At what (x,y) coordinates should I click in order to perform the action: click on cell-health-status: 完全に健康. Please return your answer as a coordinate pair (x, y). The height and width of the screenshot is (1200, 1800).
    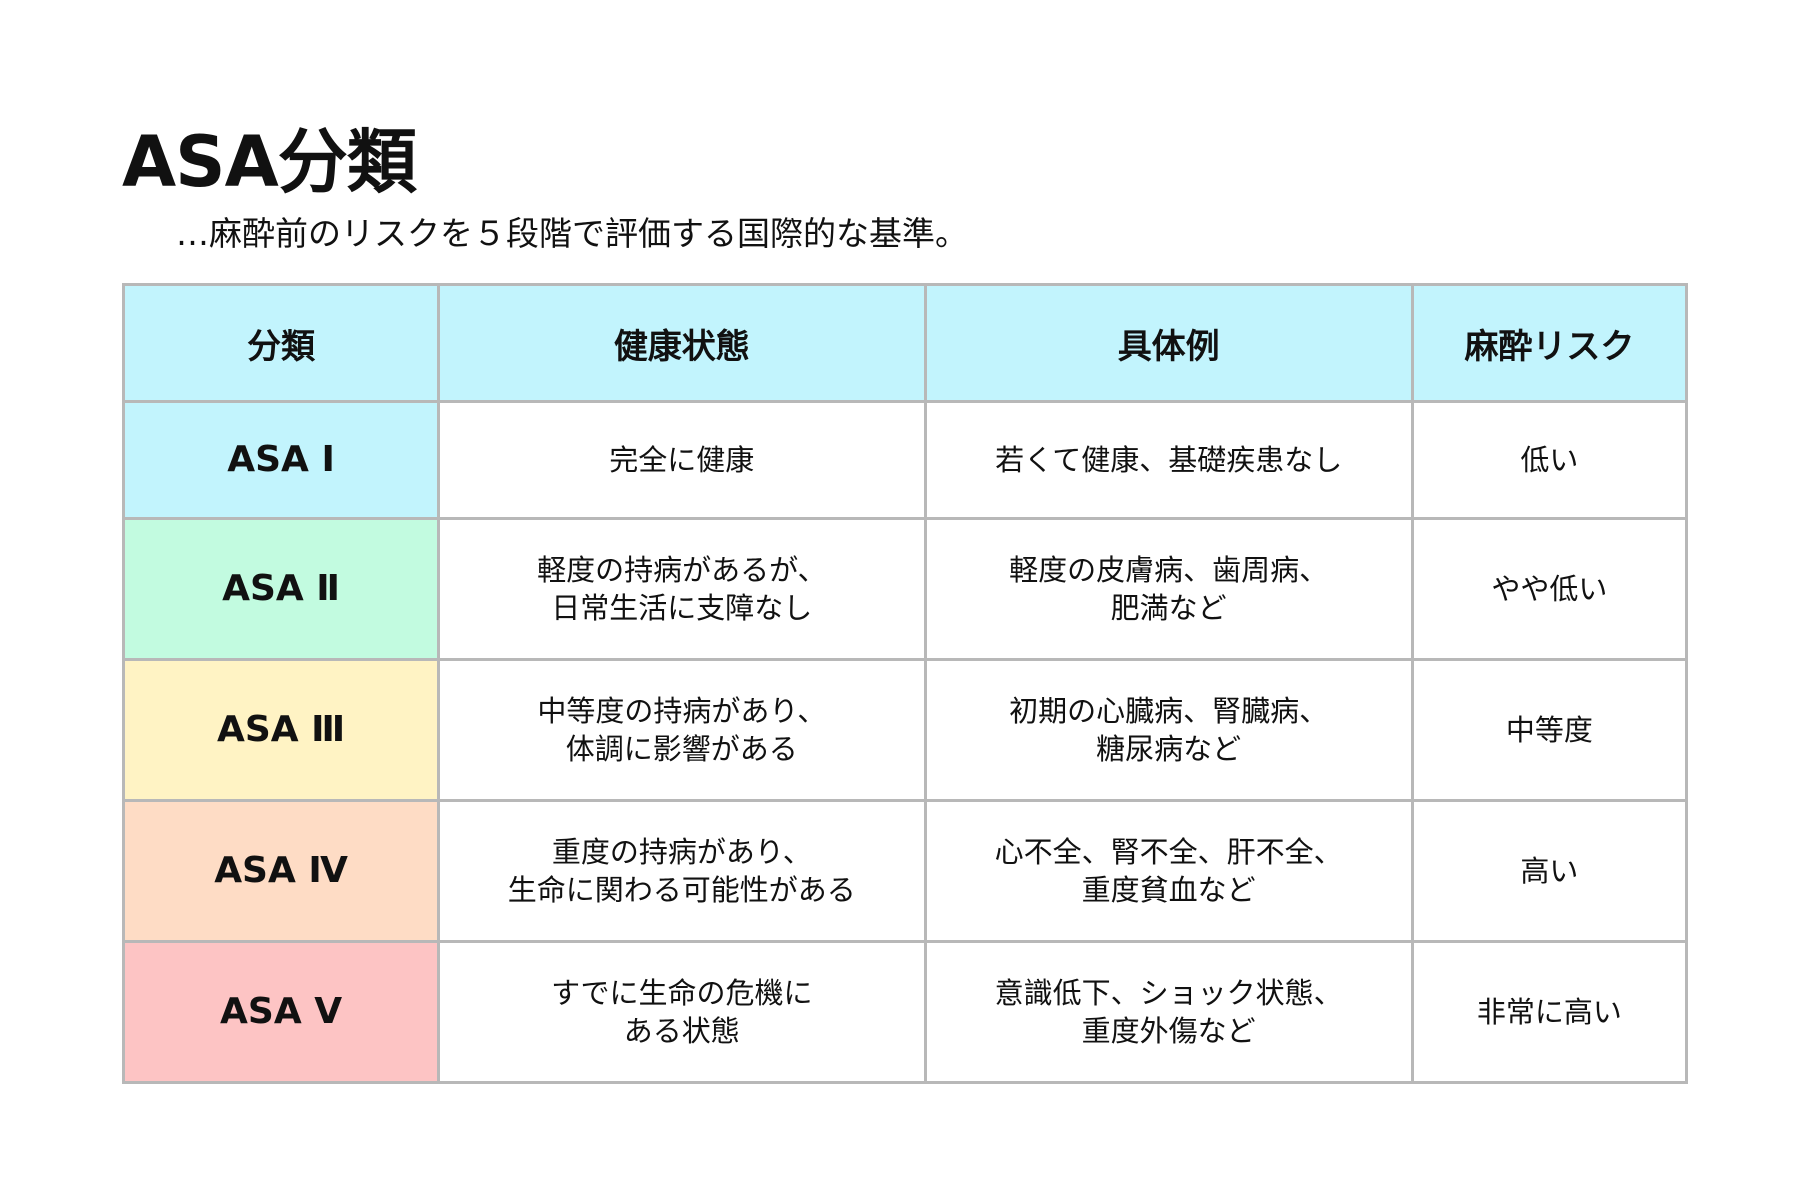
    Looking at the image, I should click on (682, 460).